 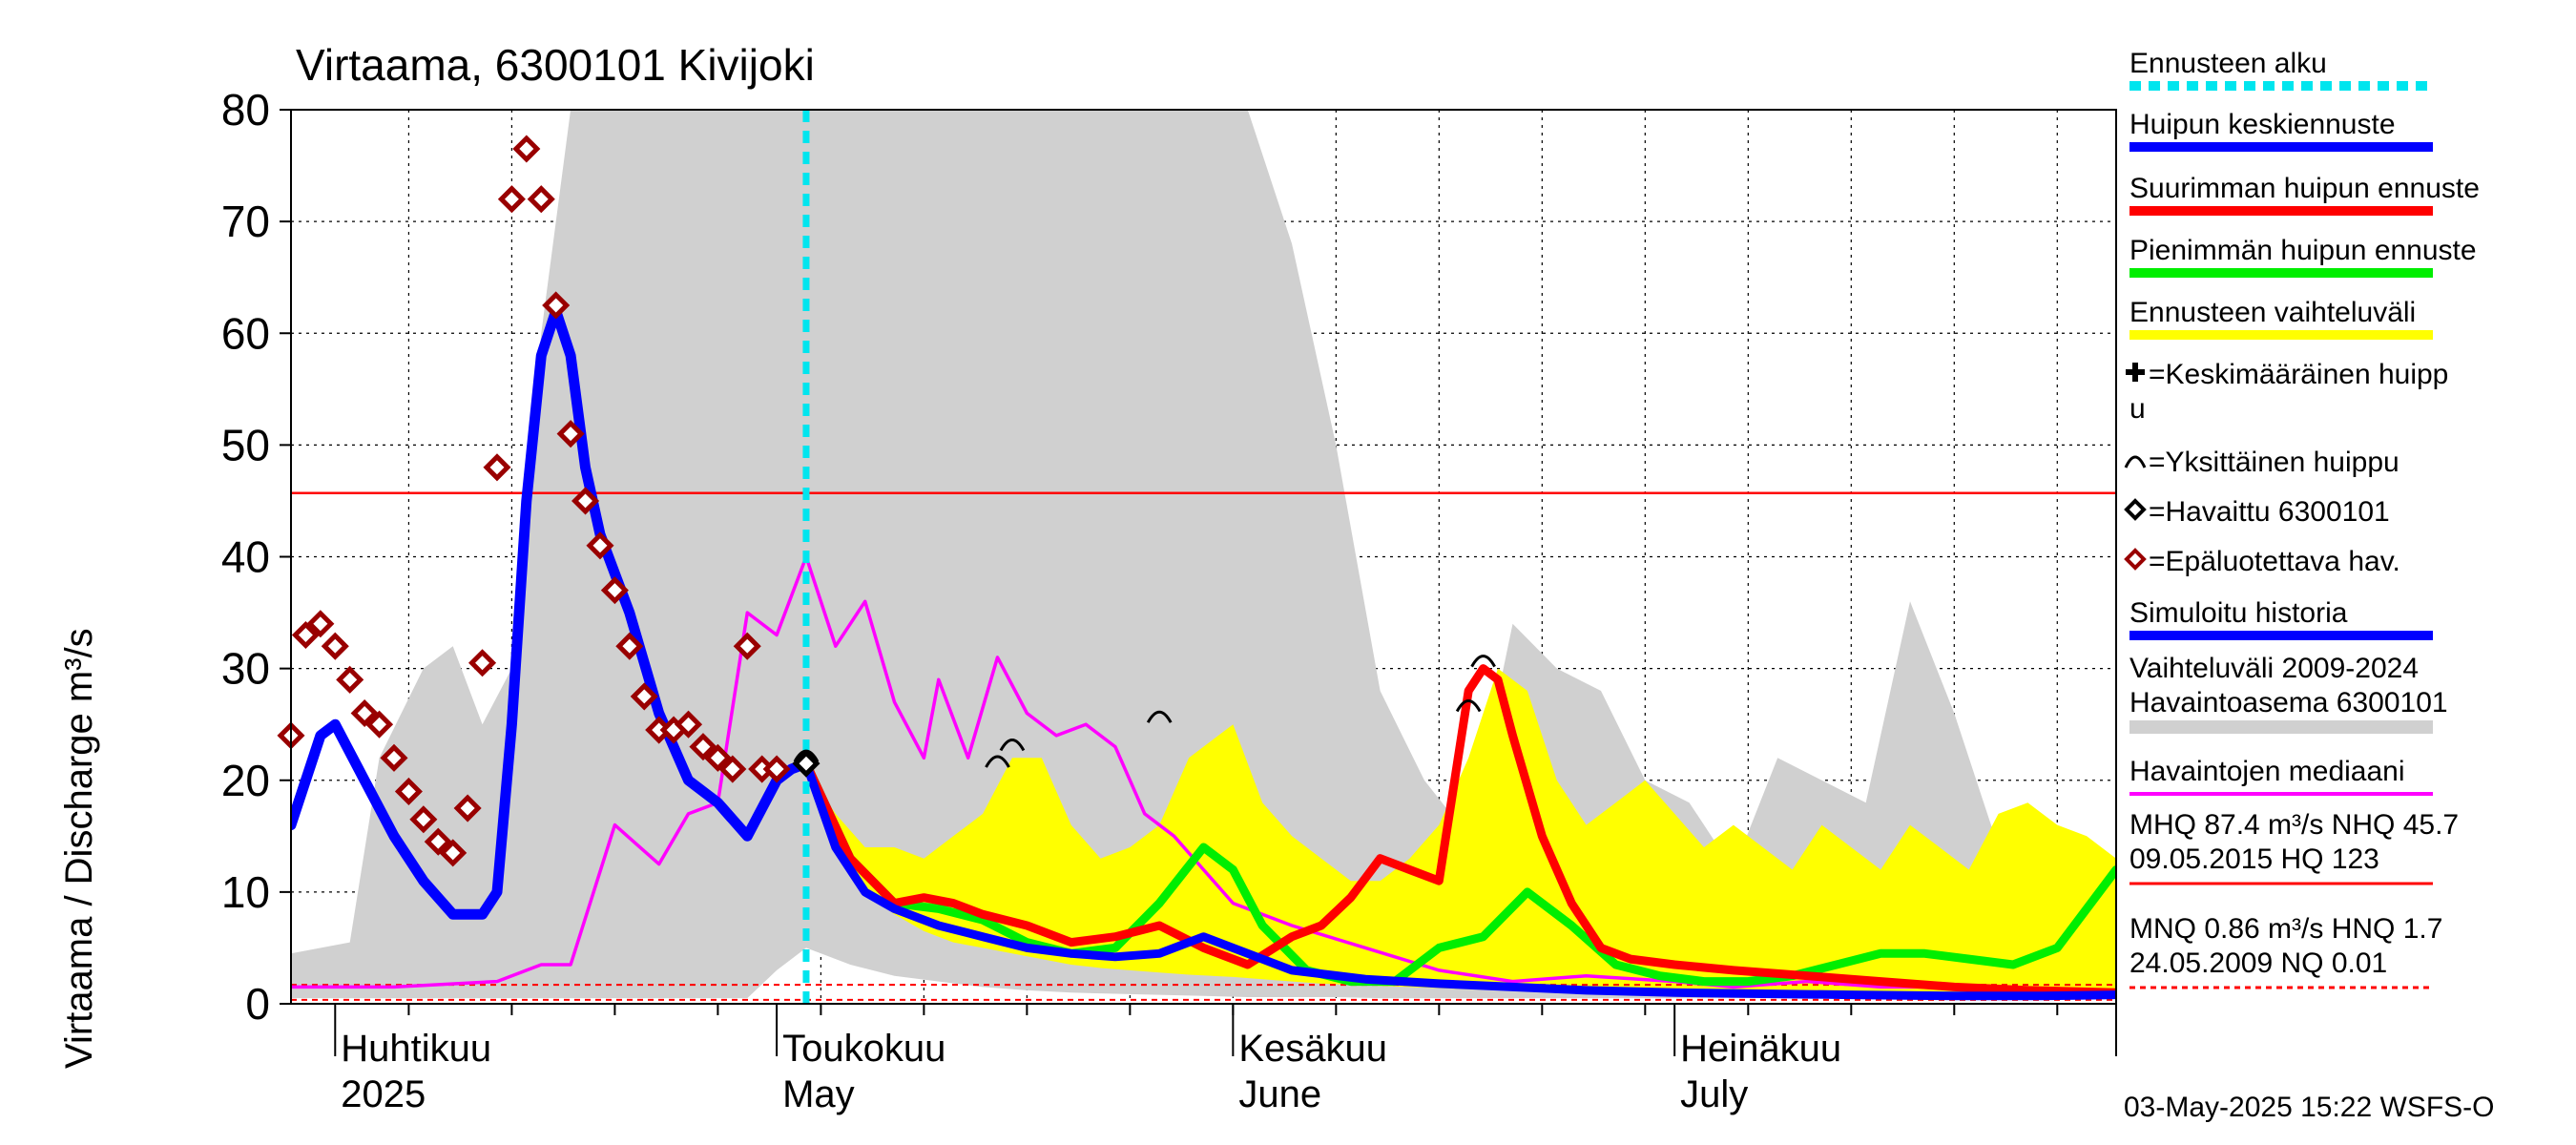 What do you see at coordinates (806, 763) in the screenshot?
I see `observed-point` at bounding box center [806, 763].